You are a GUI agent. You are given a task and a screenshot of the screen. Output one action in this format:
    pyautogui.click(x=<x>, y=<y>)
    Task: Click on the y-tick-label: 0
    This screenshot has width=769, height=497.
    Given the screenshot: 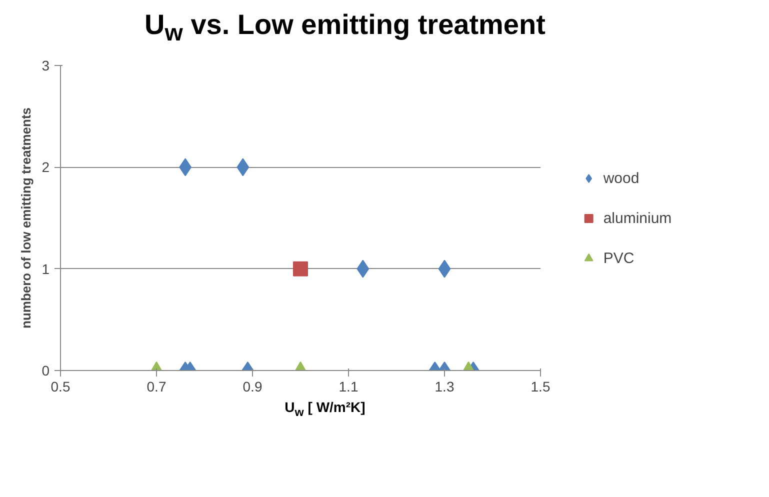 What is the action you would take?
    pyautogui.click(x=46, y=370)
    